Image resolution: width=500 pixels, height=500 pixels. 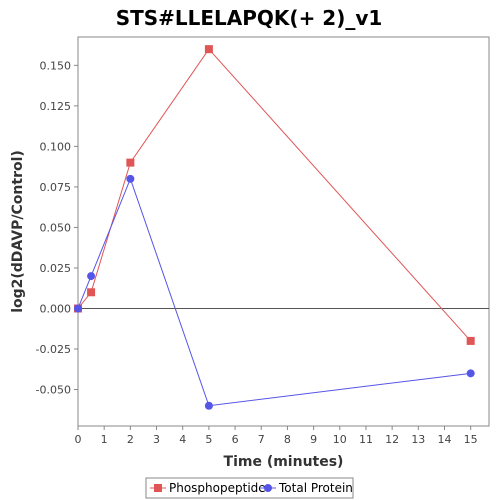 What do you see at coordinates (18, 231) in the screenshot?
I see `y-axis-label: log2(dDAVP/Control)` at bounding box center [18, 231].